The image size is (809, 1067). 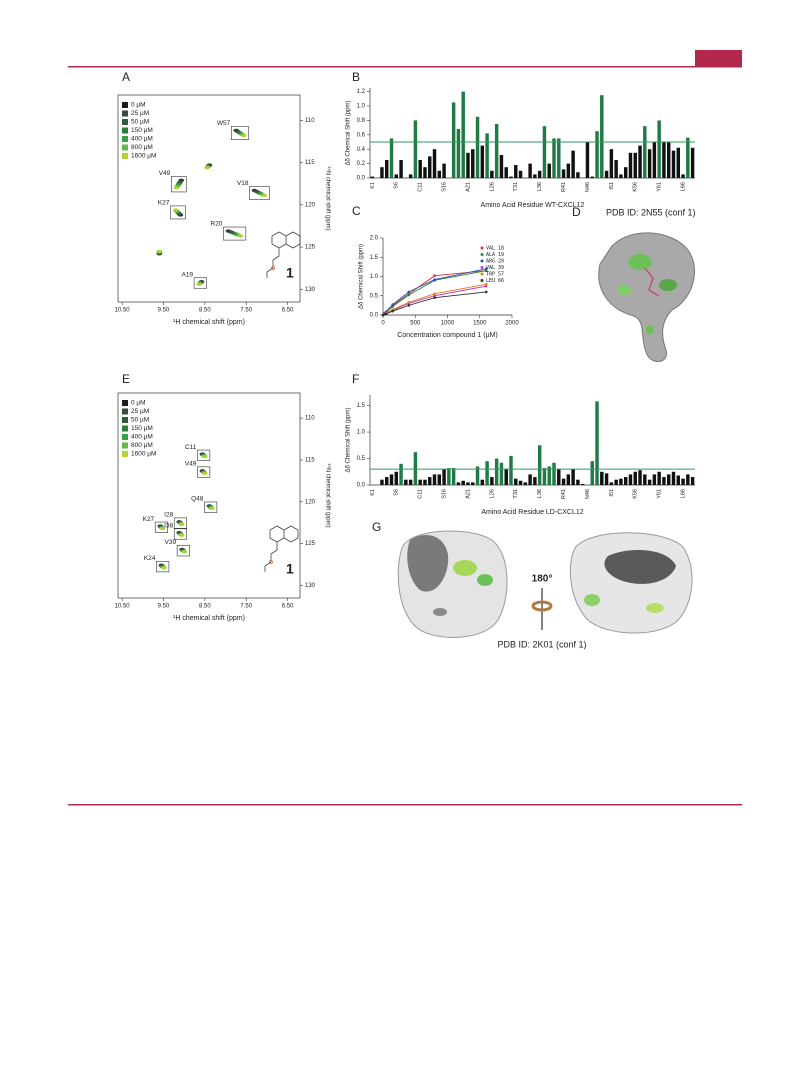 What do you see at coordinates (361, 92) in the screenshot?
I see `y-tick-label: 1.2` at bounding box center [361, 92].